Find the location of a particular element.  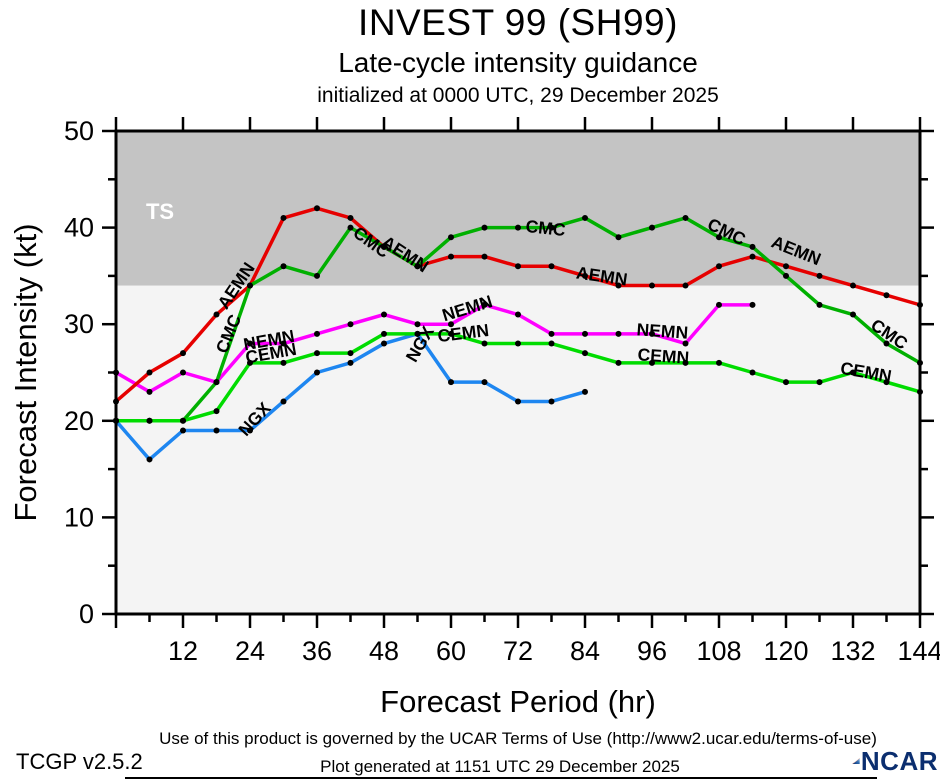

x-tick-label: 12 is located at coordinates (183, 651).